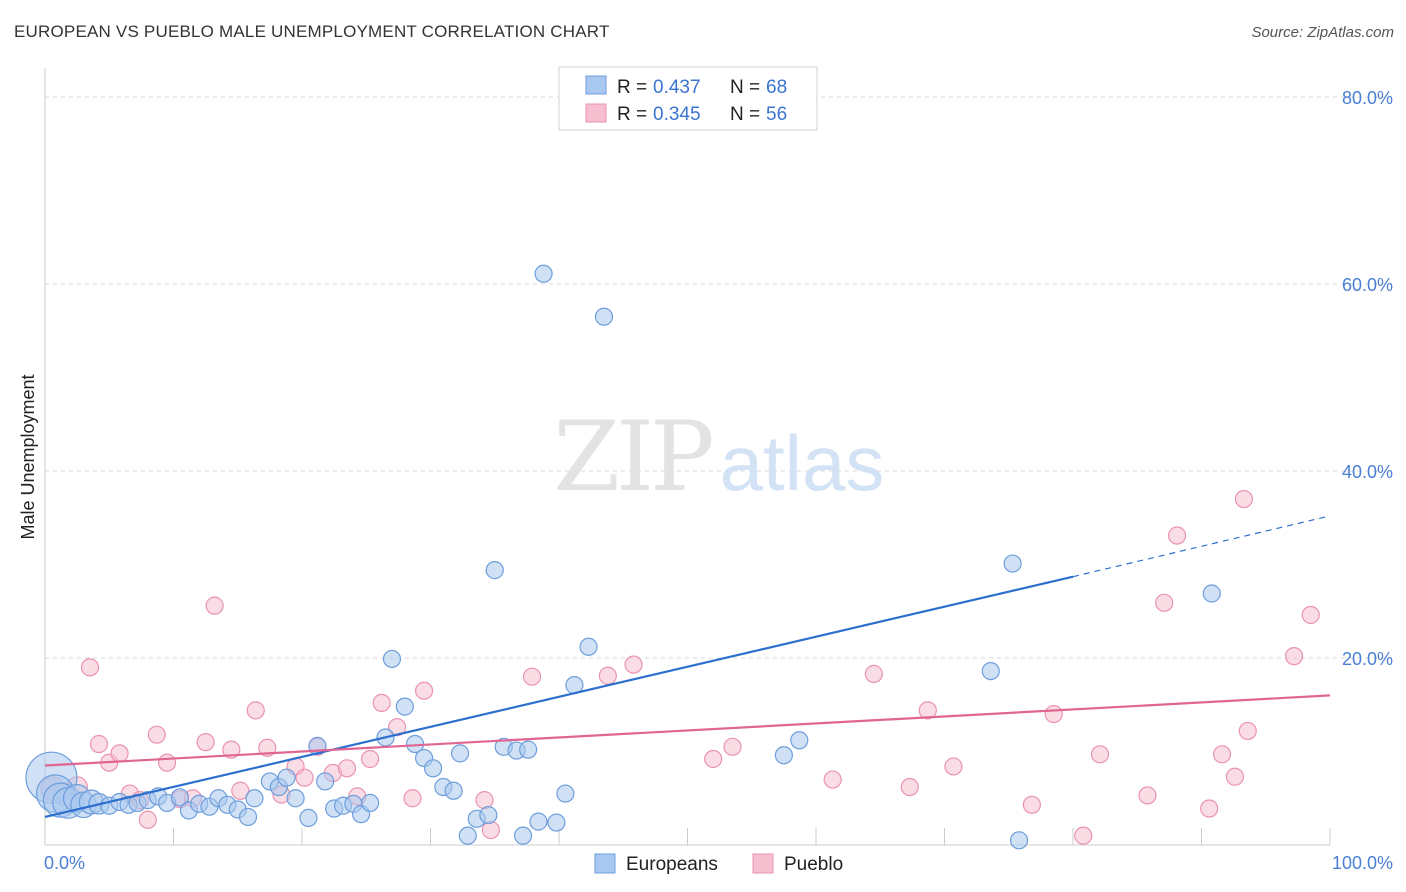  Describe the element at coordinates (1367, 472) in the screenshot. I see `y-tick-label: 40.0%` at that location.